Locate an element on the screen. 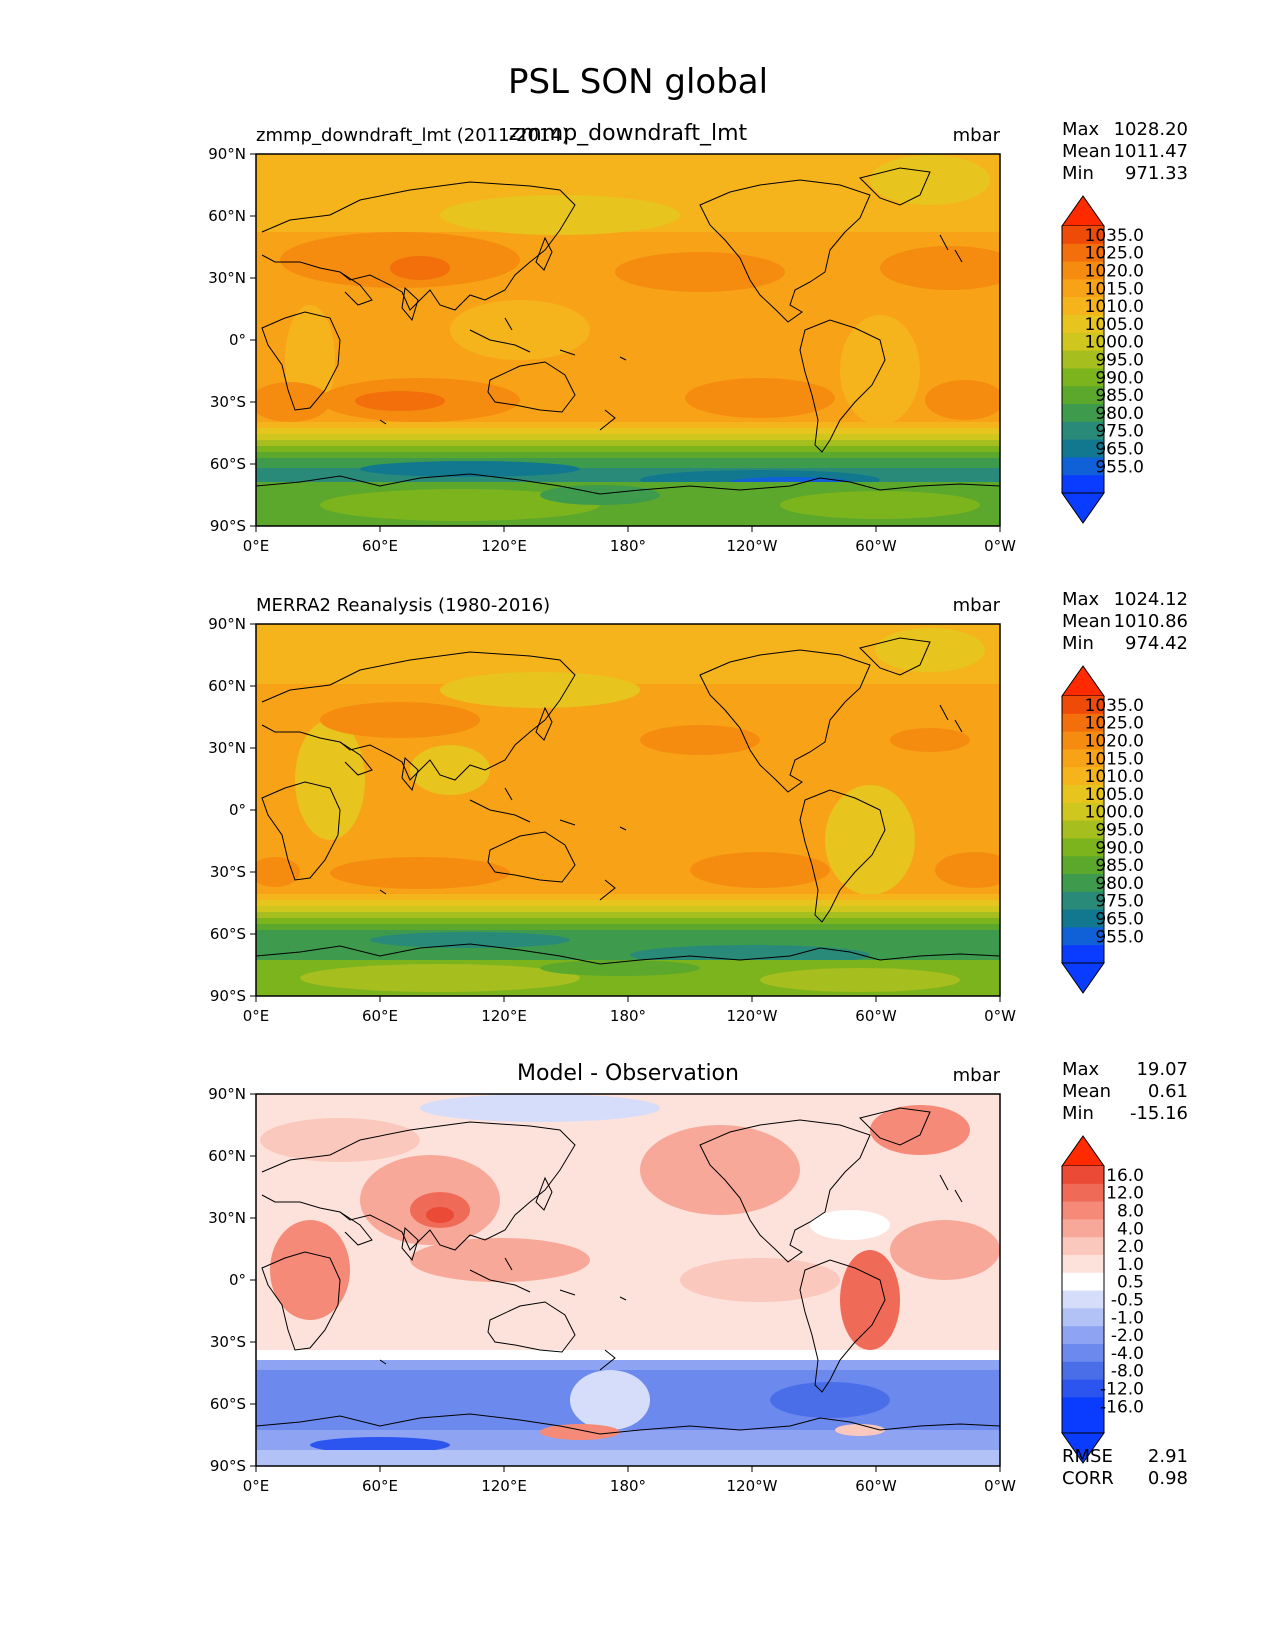  extra-stats: RMSE 2.91 CORR 0.98 is located at coordinates (1125, 1467).